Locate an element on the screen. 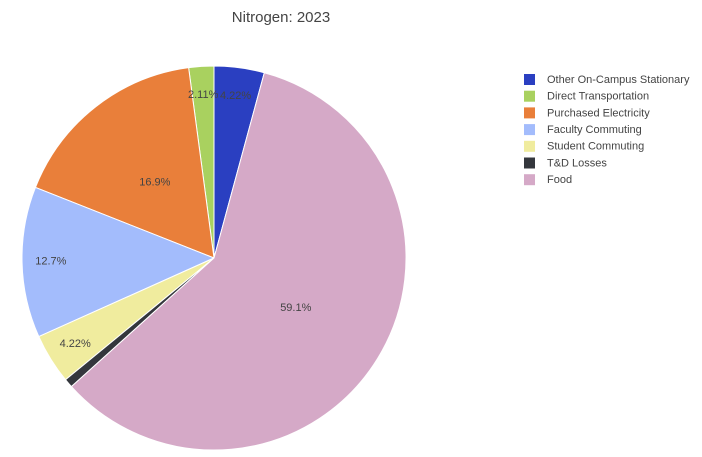 The width and height of the screenshot is (702, 457). legend-label: Direct Transportation is located at coordinates (598, 97).